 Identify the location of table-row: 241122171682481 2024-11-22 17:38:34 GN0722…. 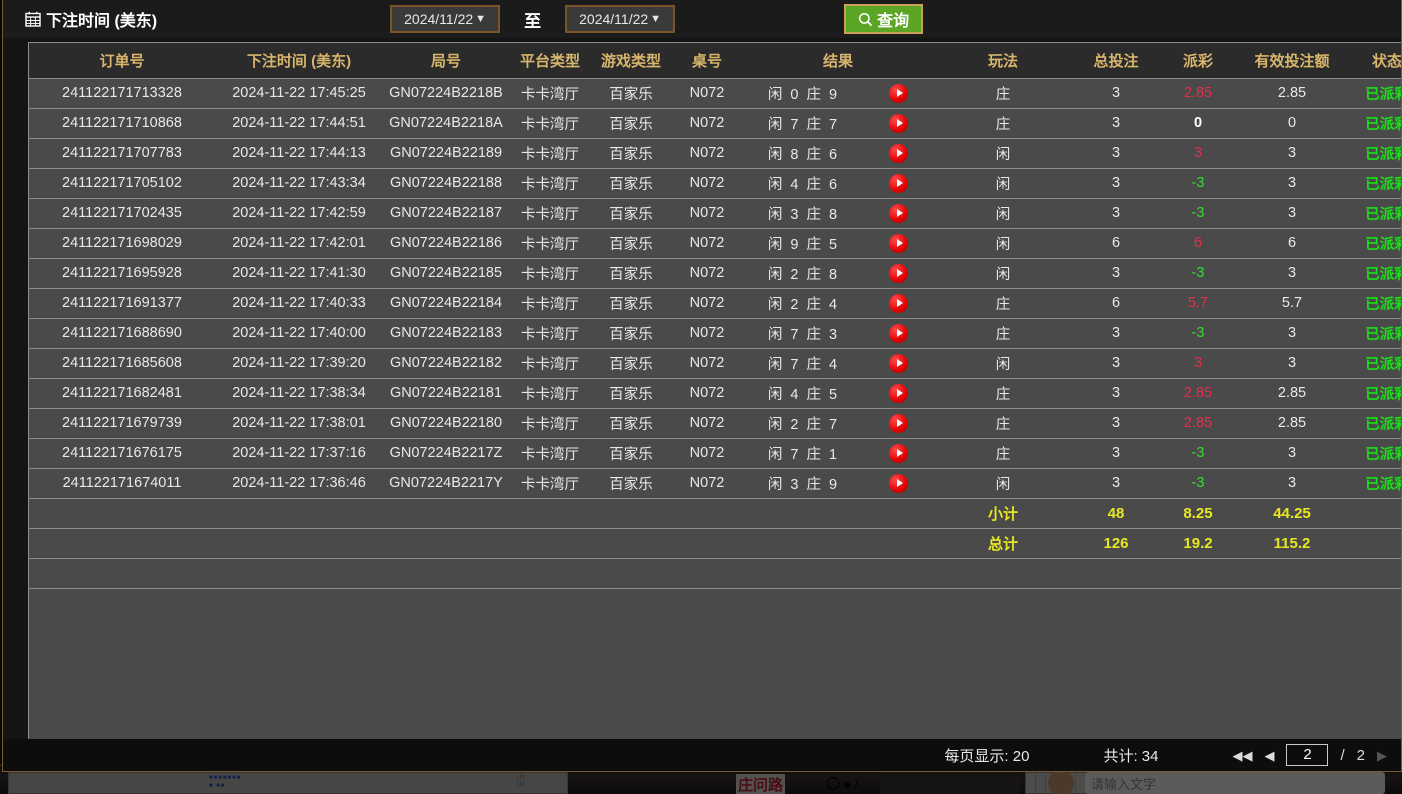
(715, 393).